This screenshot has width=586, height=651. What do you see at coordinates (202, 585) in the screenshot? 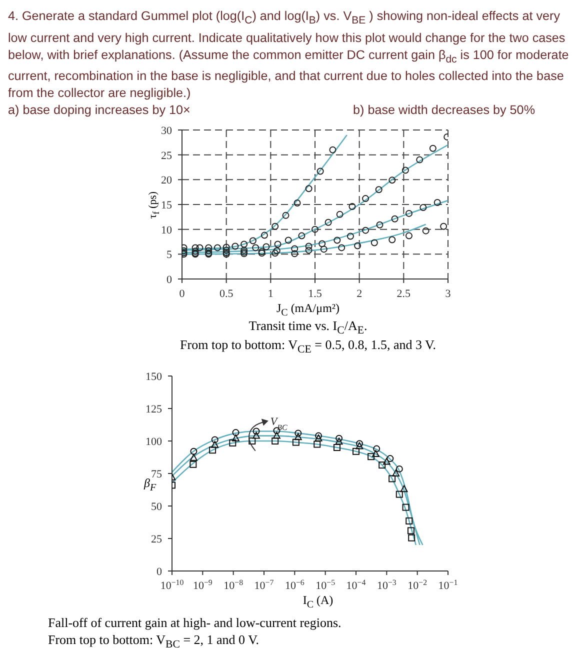
I see `x-tick-label: 10$^{−9}$` at bounding box center [202, 585].